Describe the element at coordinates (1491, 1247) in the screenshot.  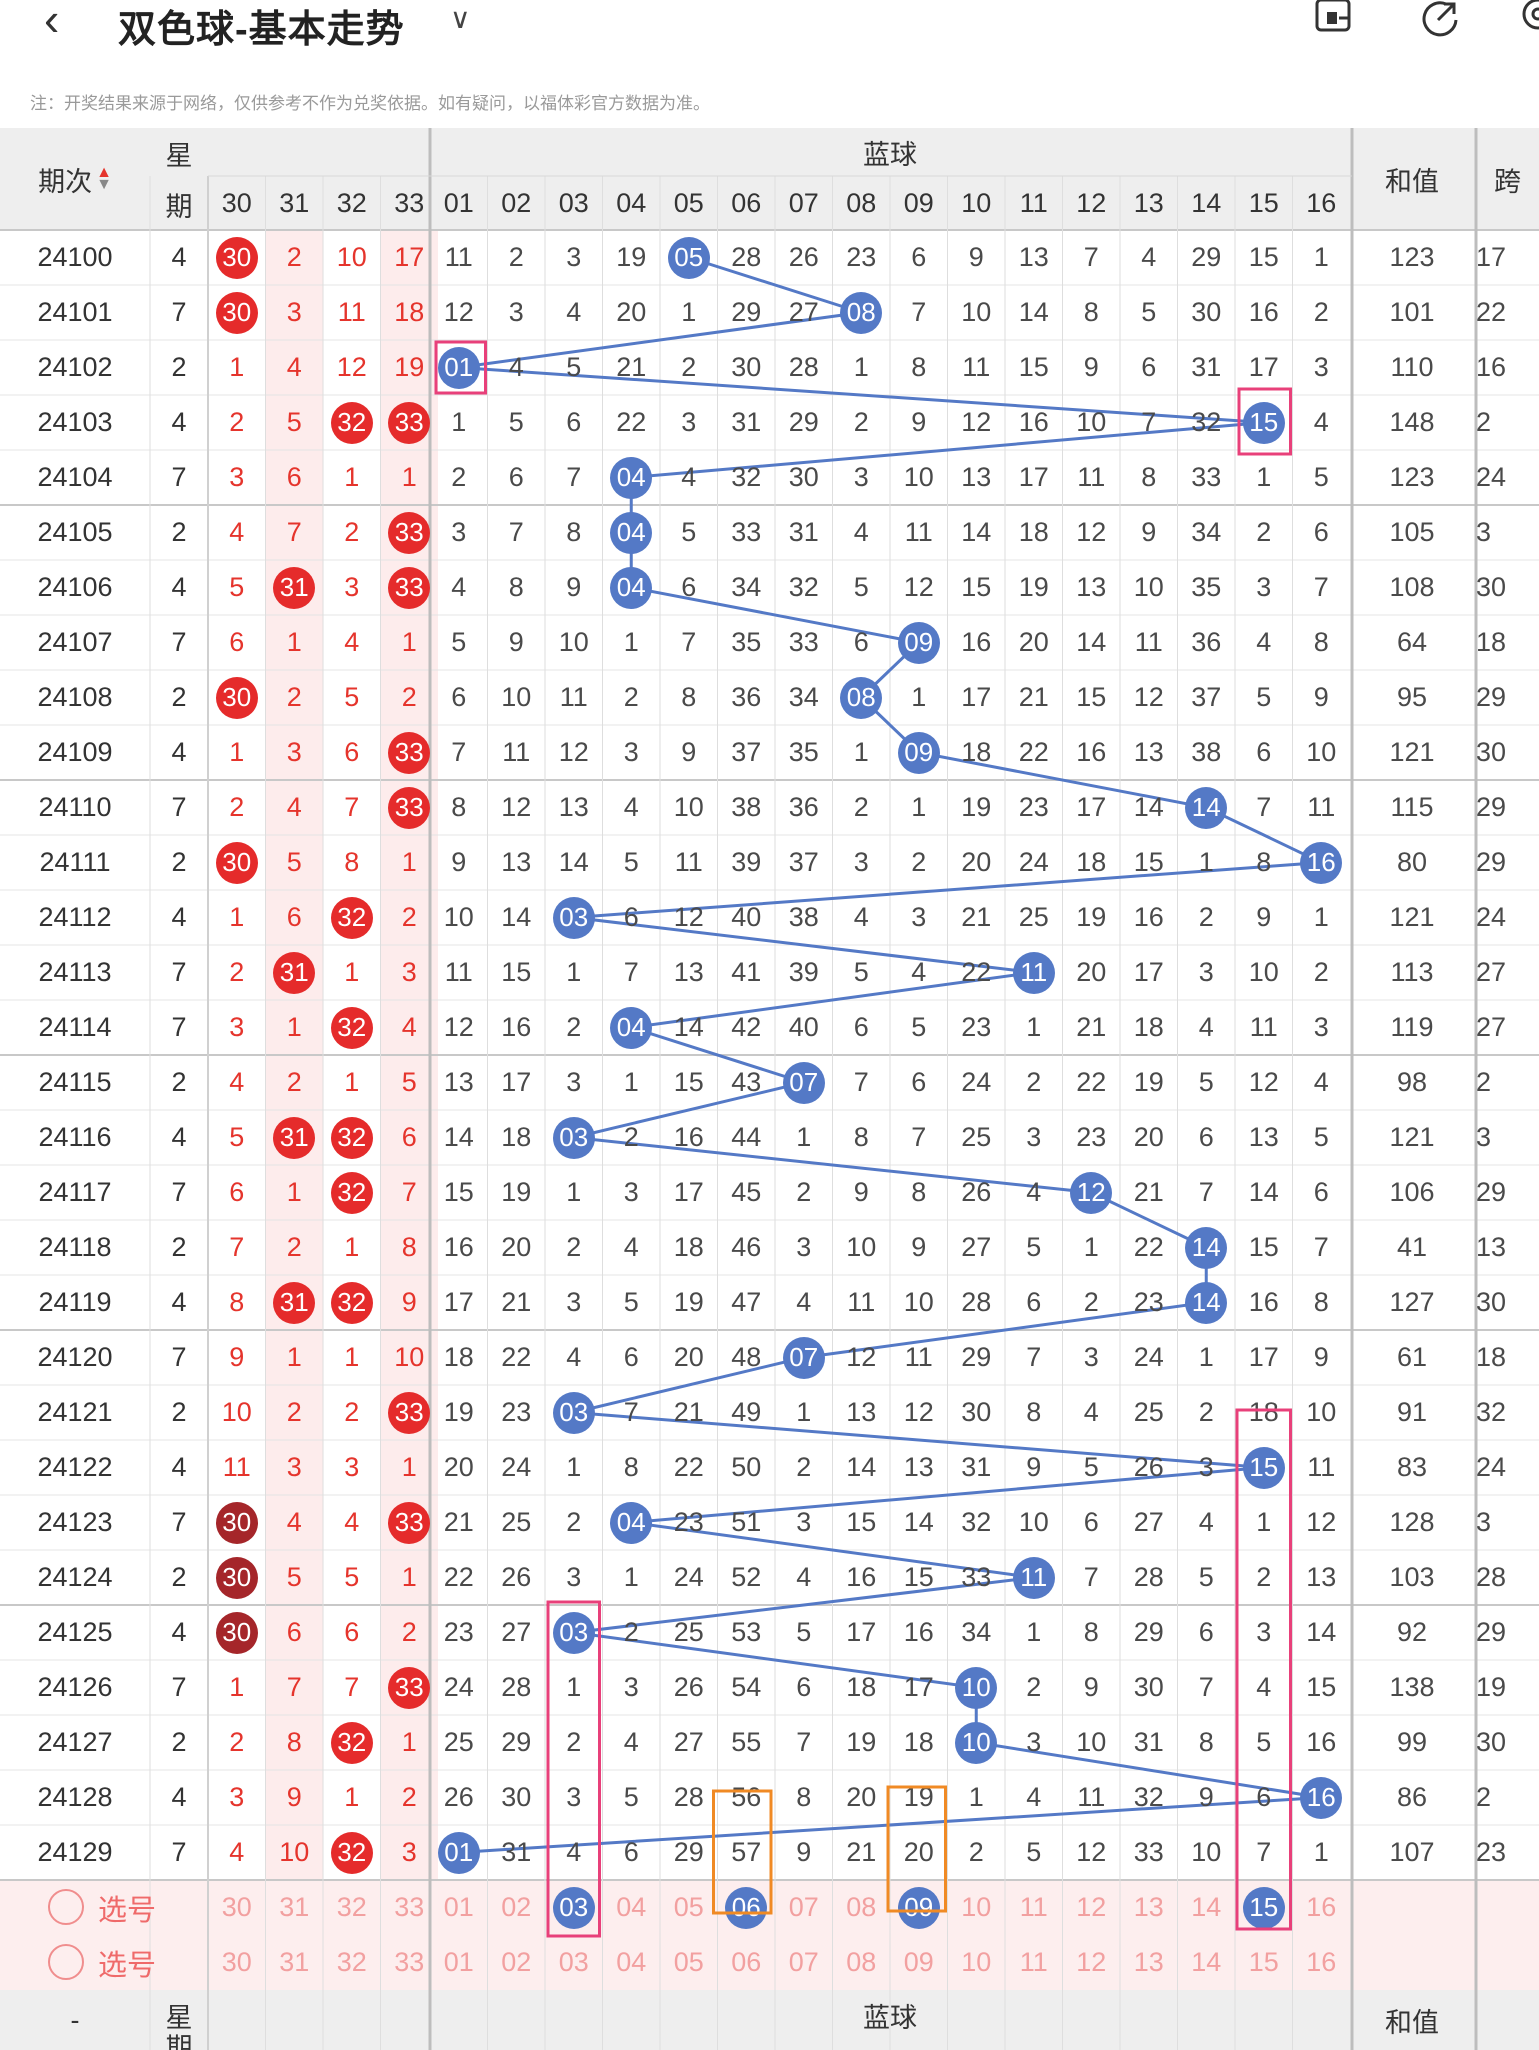
I see `span-cell: 13` at that location.